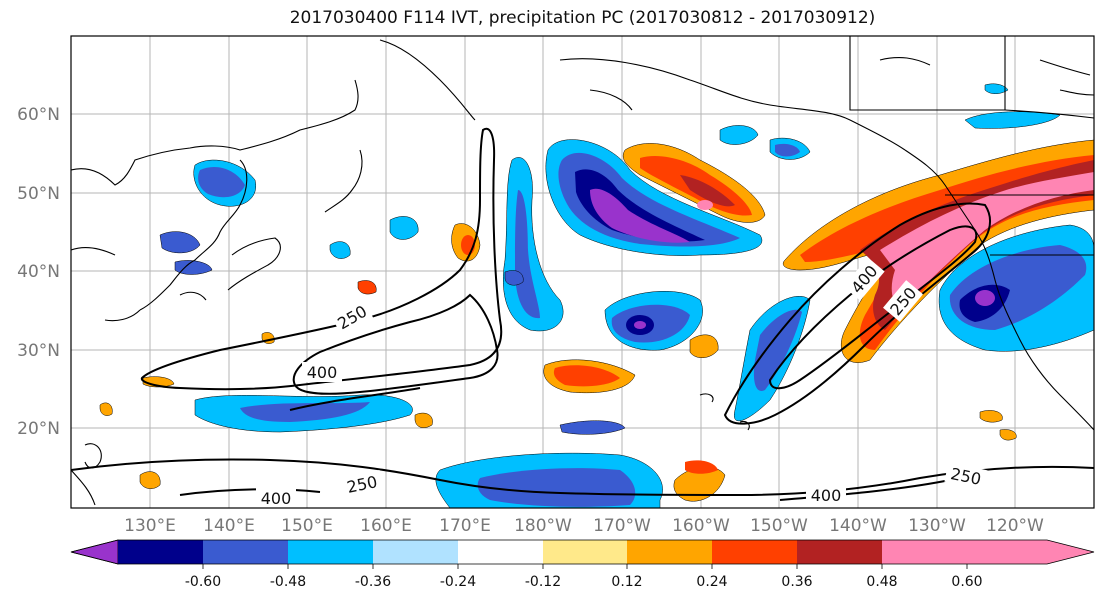  I want to click on colorbar-tick-label: 0.12, so click(626, 582).